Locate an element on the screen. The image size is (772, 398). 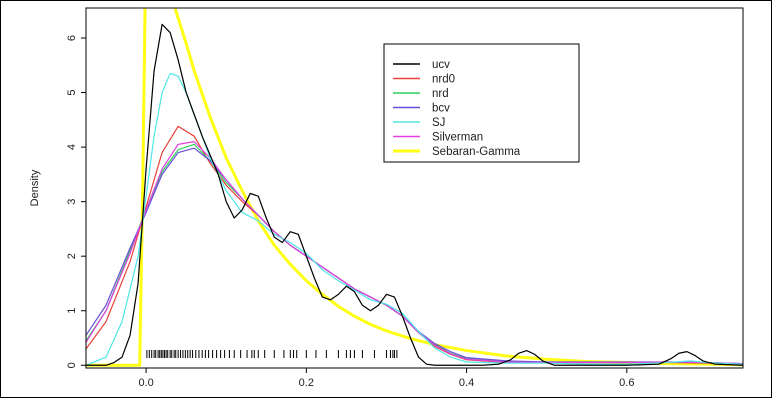
legend-label: SJ is located at coordinates (438, 123).